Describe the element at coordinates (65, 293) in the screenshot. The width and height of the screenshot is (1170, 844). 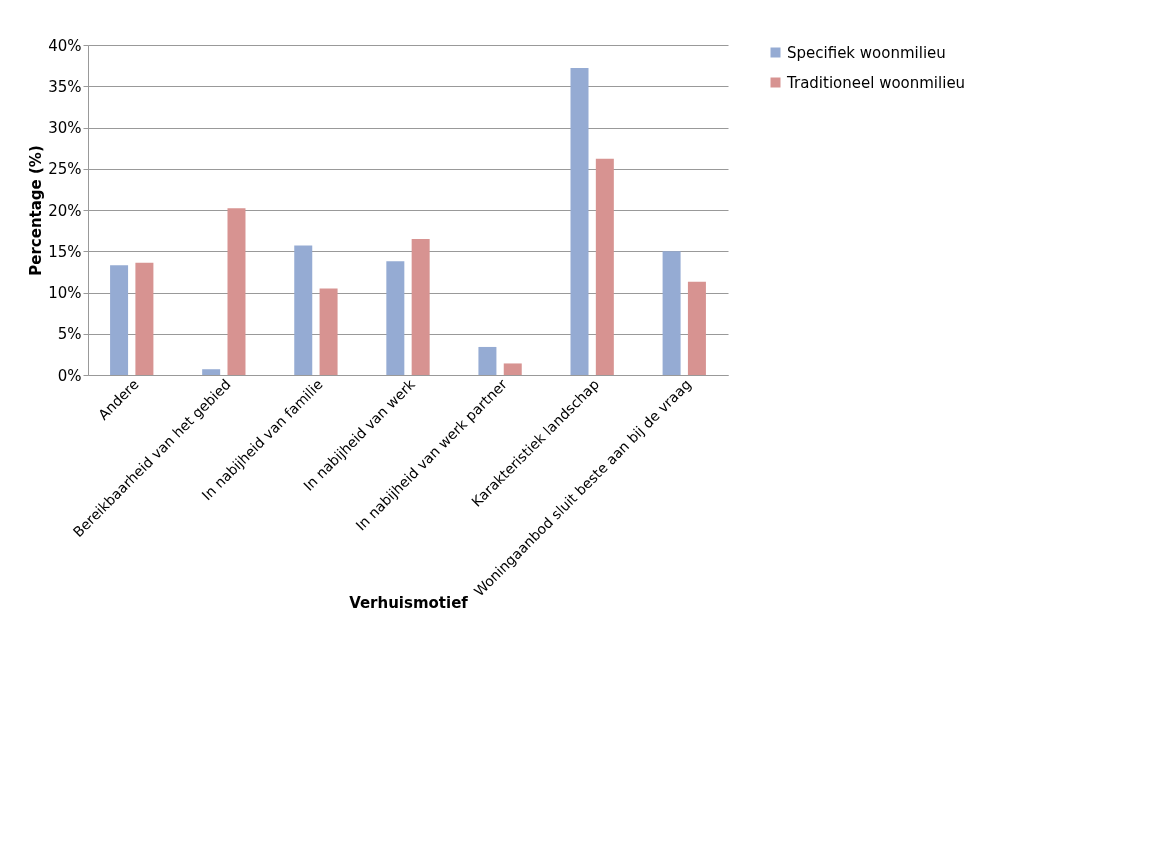
I see `y-tick-label: 10%` at that location.